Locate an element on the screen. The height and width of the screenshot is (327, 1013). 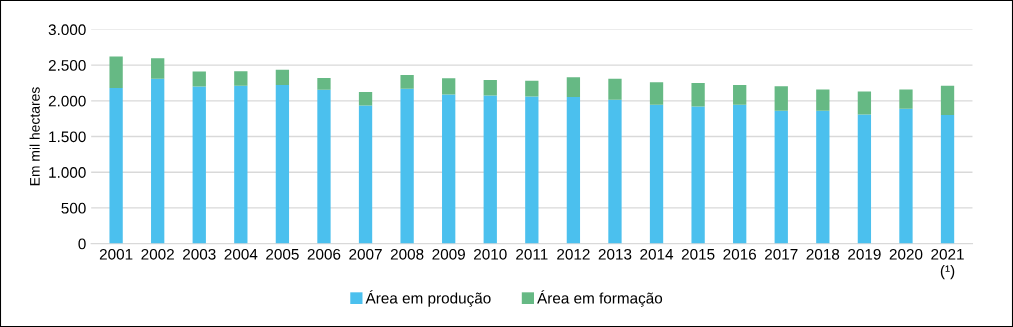
x-tick-label: 2017 is located at coordinates (781, 254).